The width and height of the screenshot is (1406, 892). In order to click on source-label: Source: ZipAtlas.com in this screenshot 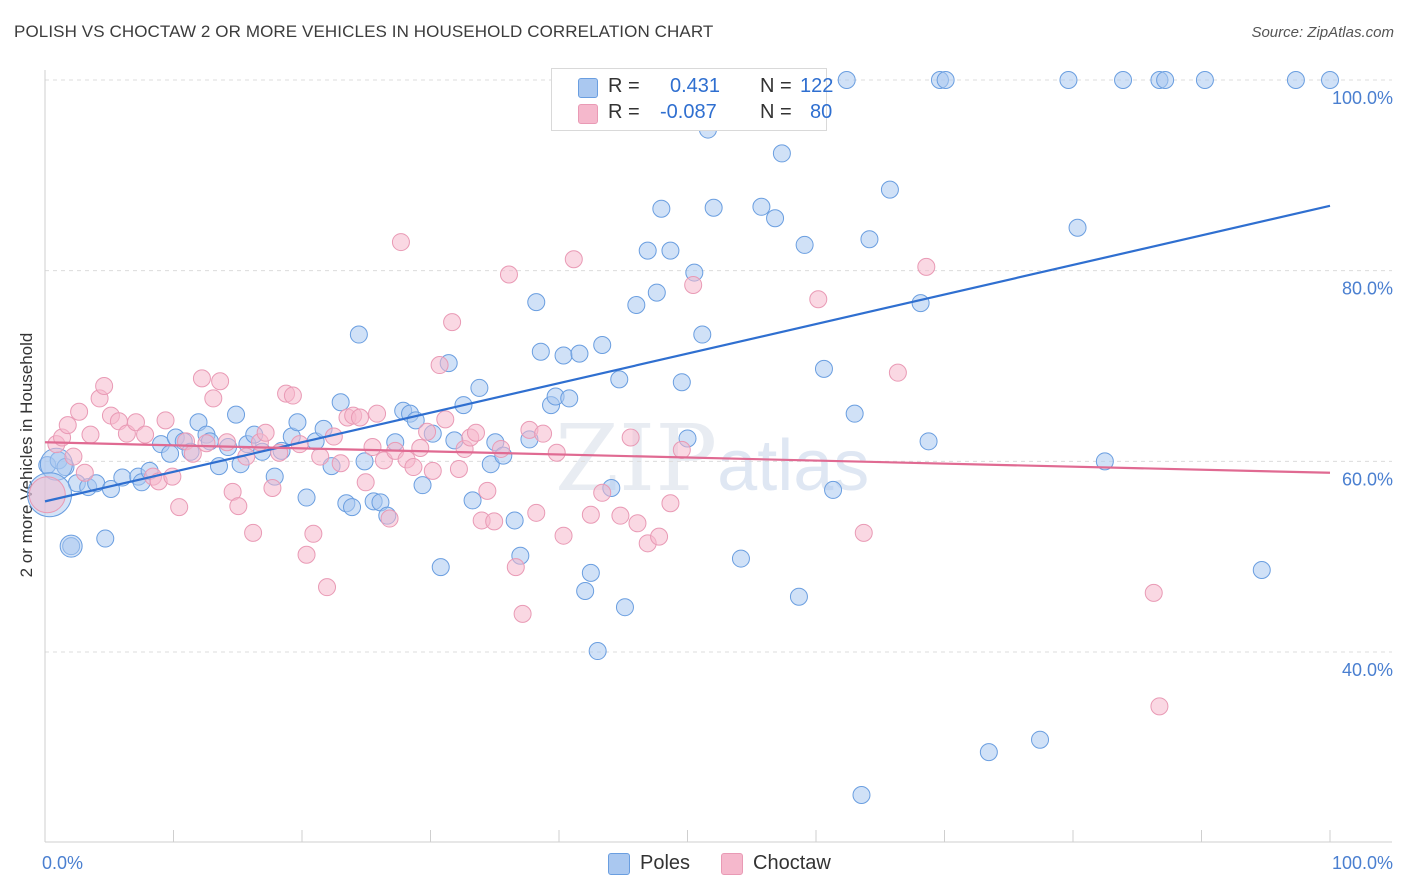, I will do `click(1322, 32)`.